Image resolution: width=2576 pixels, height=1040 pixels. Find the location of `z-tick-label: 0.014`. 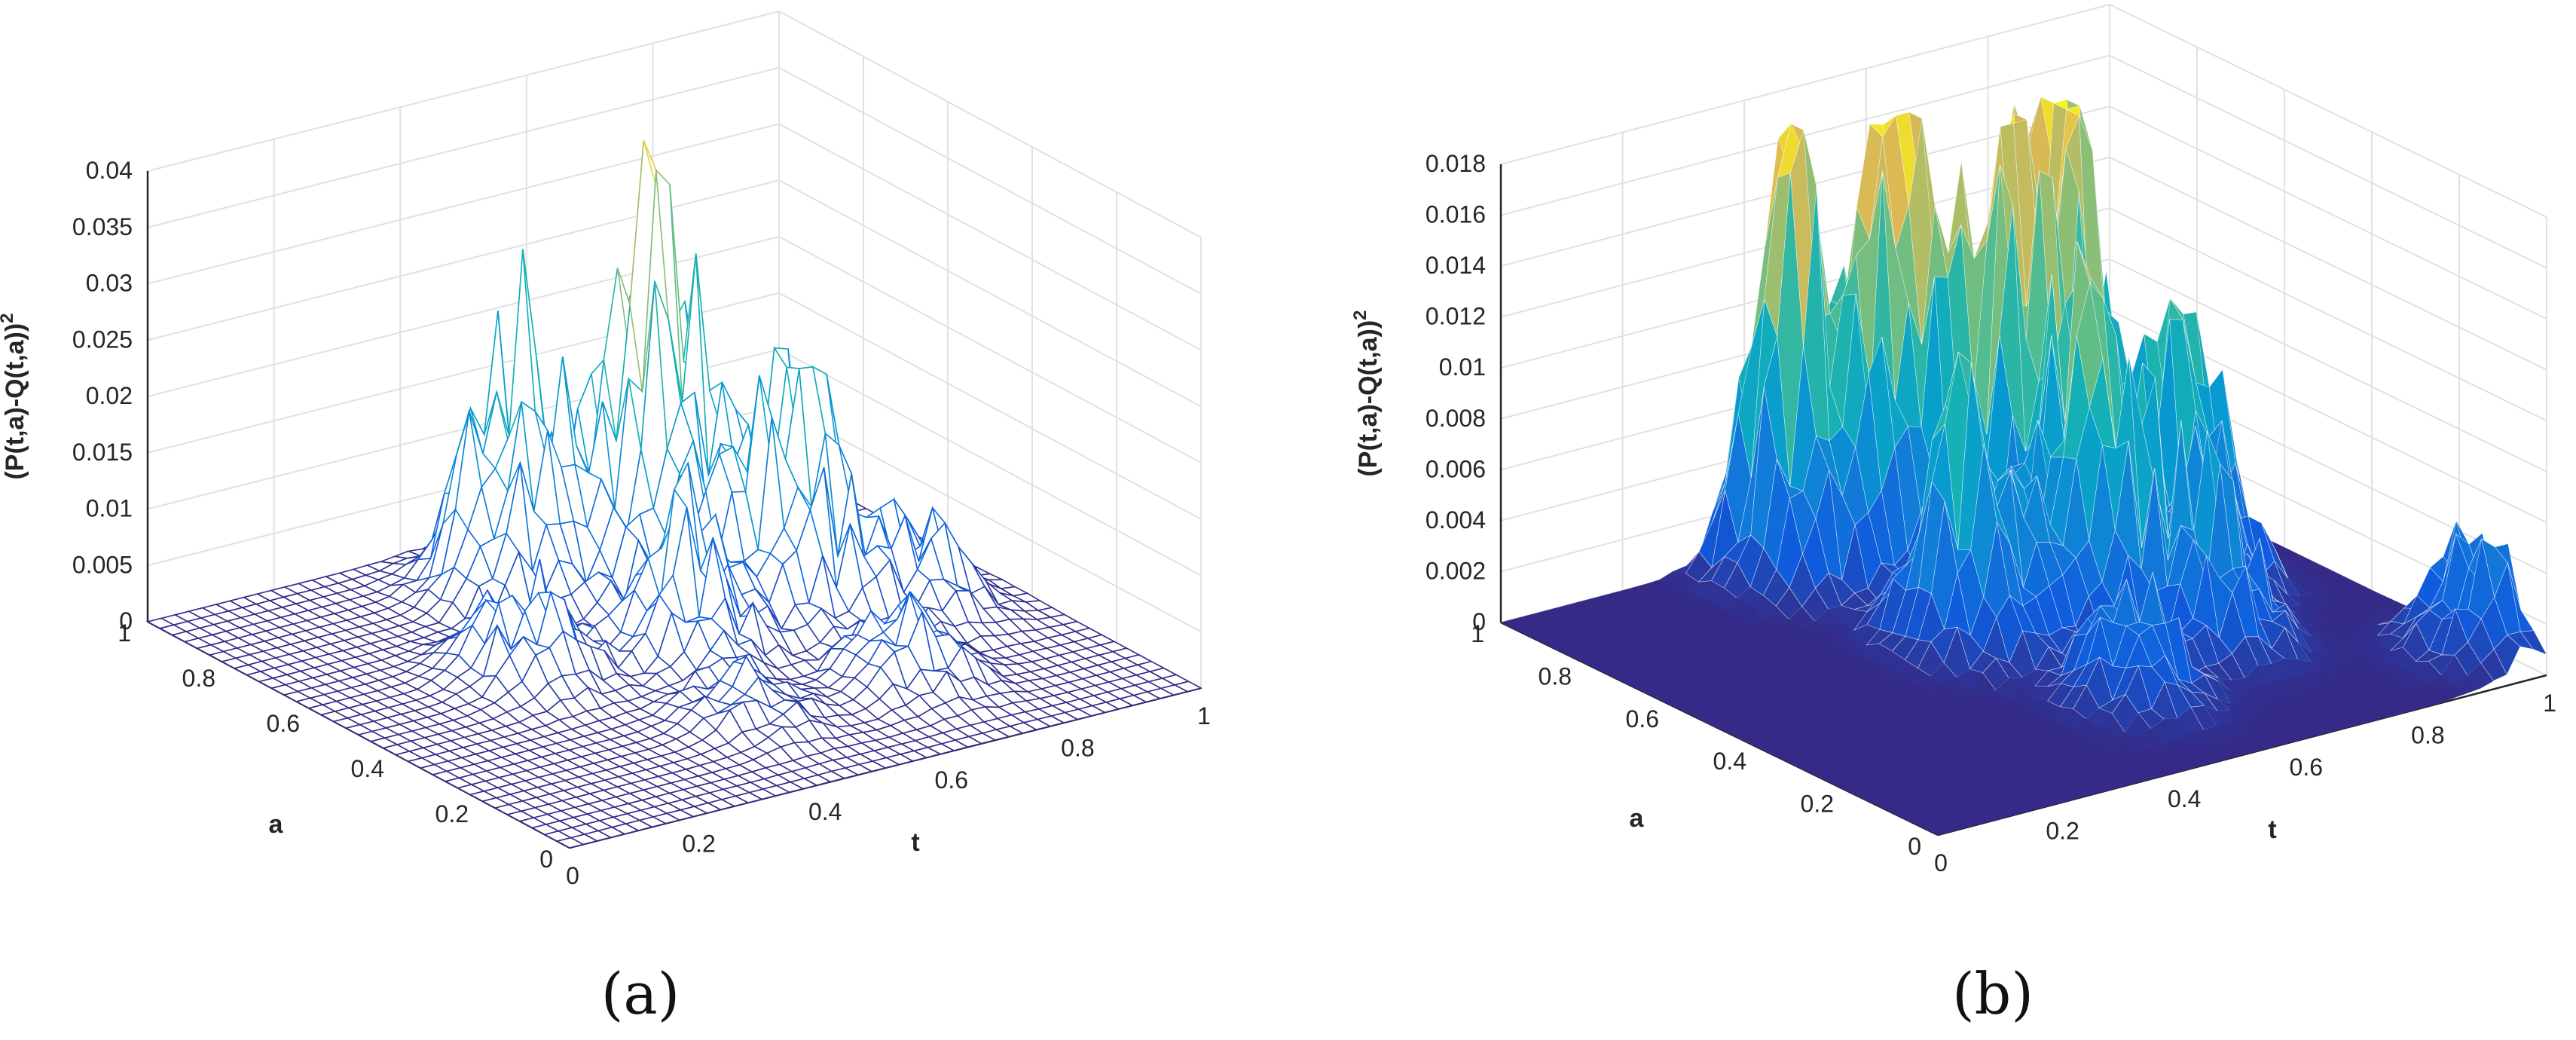

z-tick-label: 0.014 is located at coordinates (1456, 265).